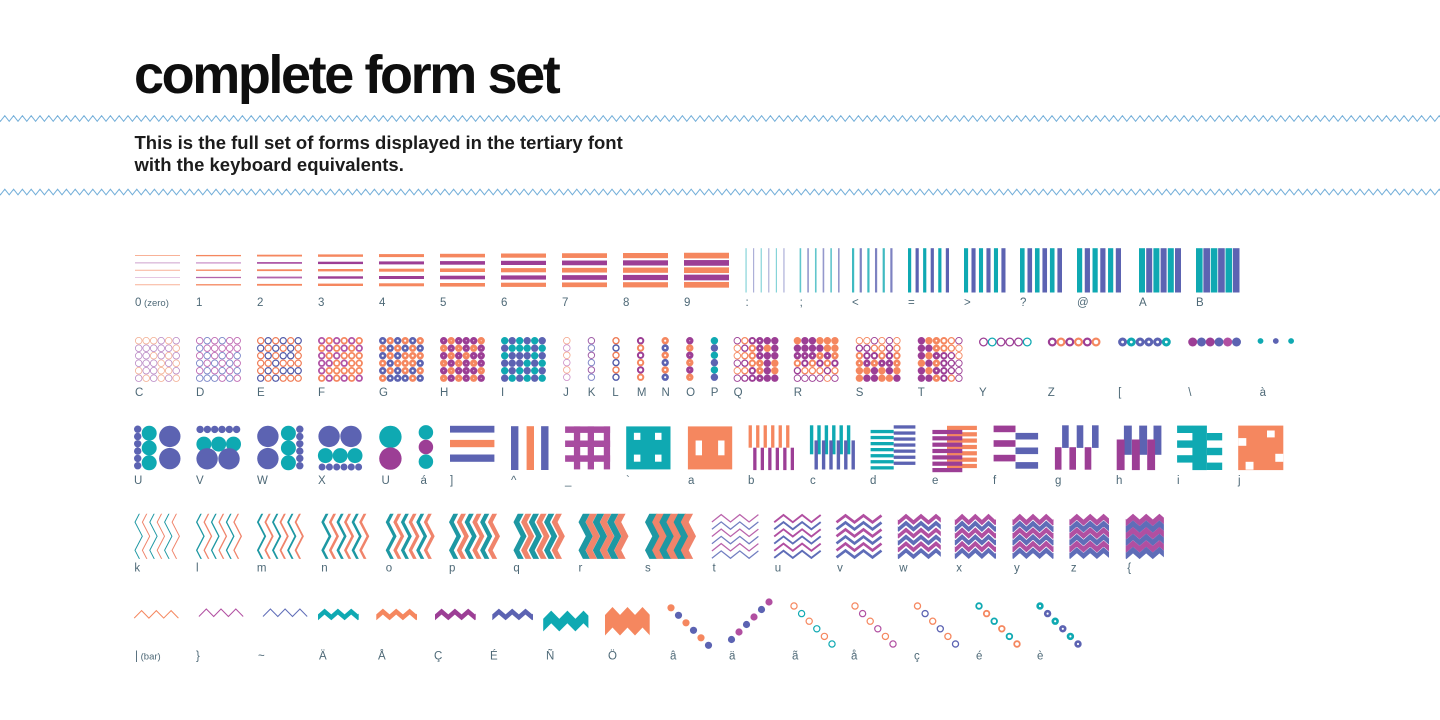 The image size is (1440, 720). I want to click on svg-text: C, so click(139, 393).